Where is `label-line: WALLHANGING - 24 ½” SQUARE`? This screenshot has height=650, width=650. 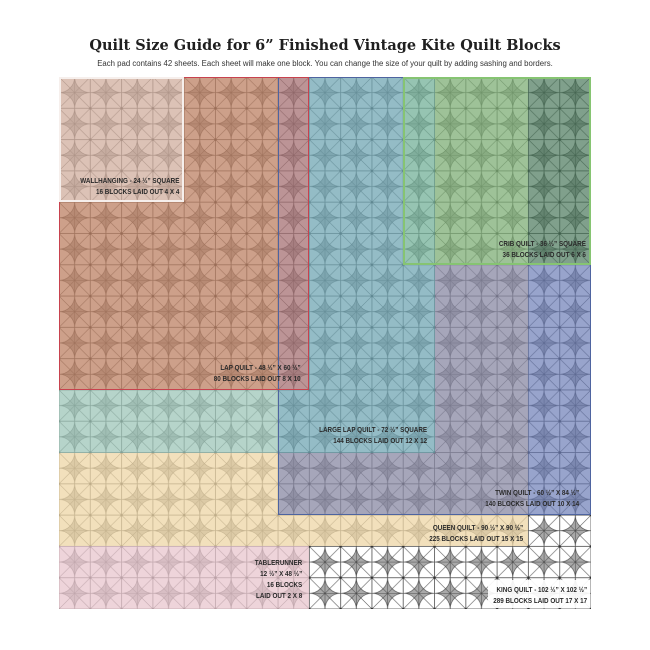 label-line: WALLHANGING - 24 ½” SQUARE is located at coordinates (129, 180).